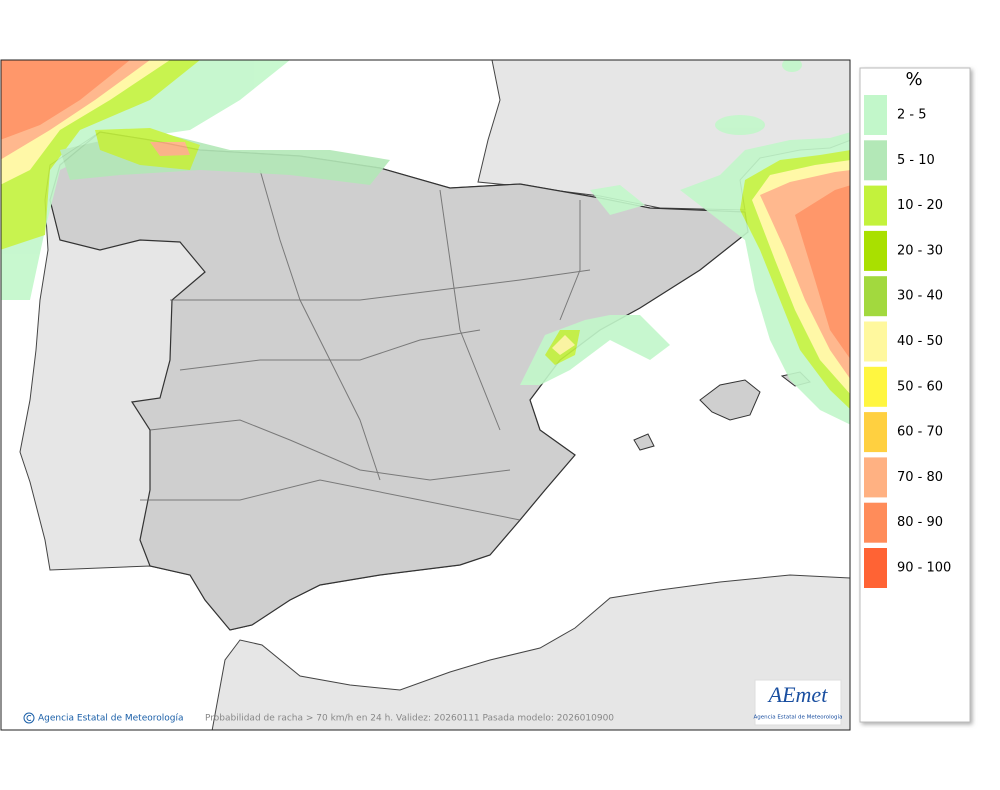 The height and width of the screenshot is (790, 1000). Describe the element at coordinates (920, 522) in the screenshot. I see `legend-label: 80 - 90` at that location.